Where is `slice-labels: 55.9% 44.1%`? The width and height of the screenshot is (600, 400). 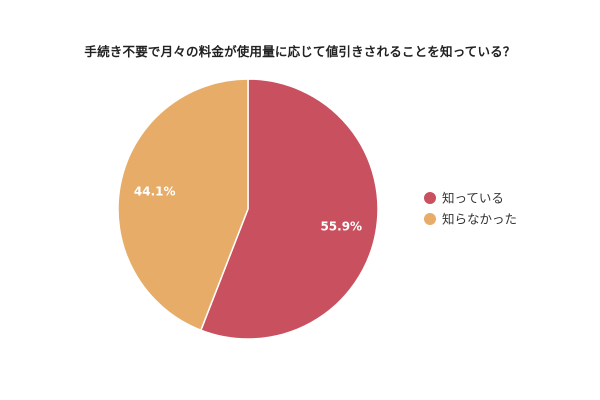
slice-labels: 55.9% 44.1% is located at coordinates (248, 209).